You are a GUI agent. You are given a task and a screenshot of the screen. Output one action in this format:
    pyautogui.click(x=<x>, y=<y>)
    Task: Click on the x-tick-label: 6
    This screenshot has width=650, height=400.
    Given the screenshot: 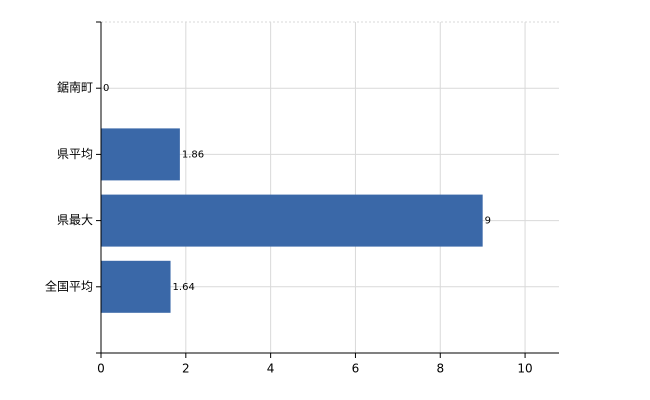 What is the action you would take?
    pyautogui.click(x=356, y=369)
    